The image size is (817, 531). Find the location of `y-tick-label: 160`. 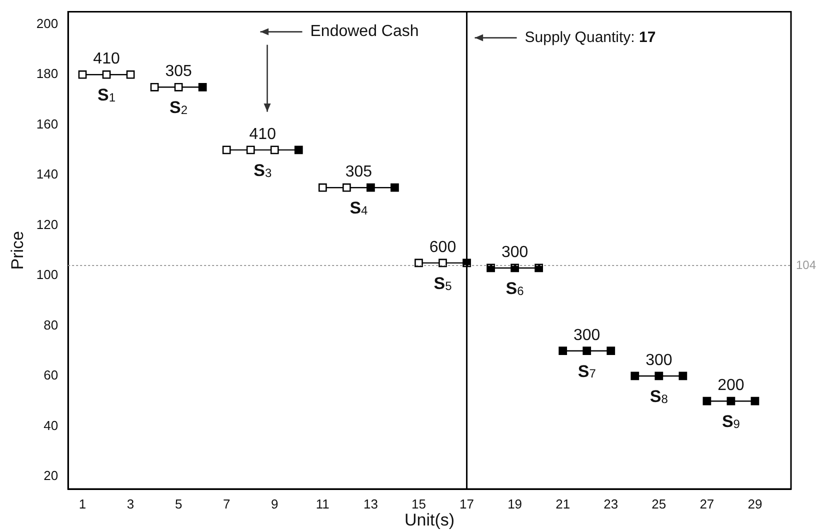

y-tick-label: 160 is located at coordinates (47, 124).